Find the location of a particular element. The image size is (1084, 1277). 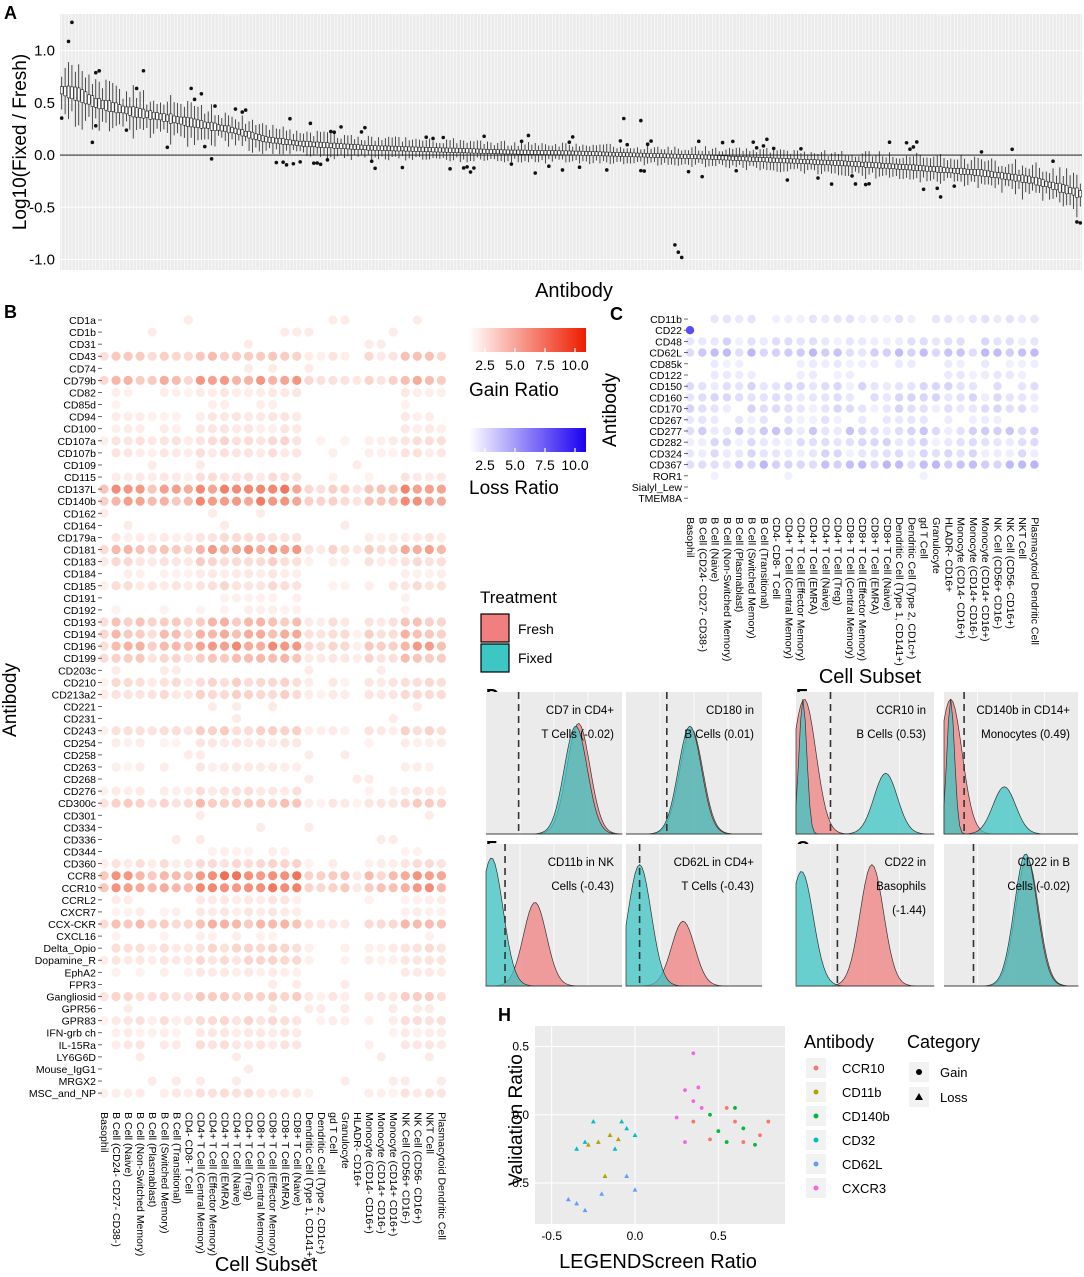

scatter-point-loss is located at coordinates (622, 1121).